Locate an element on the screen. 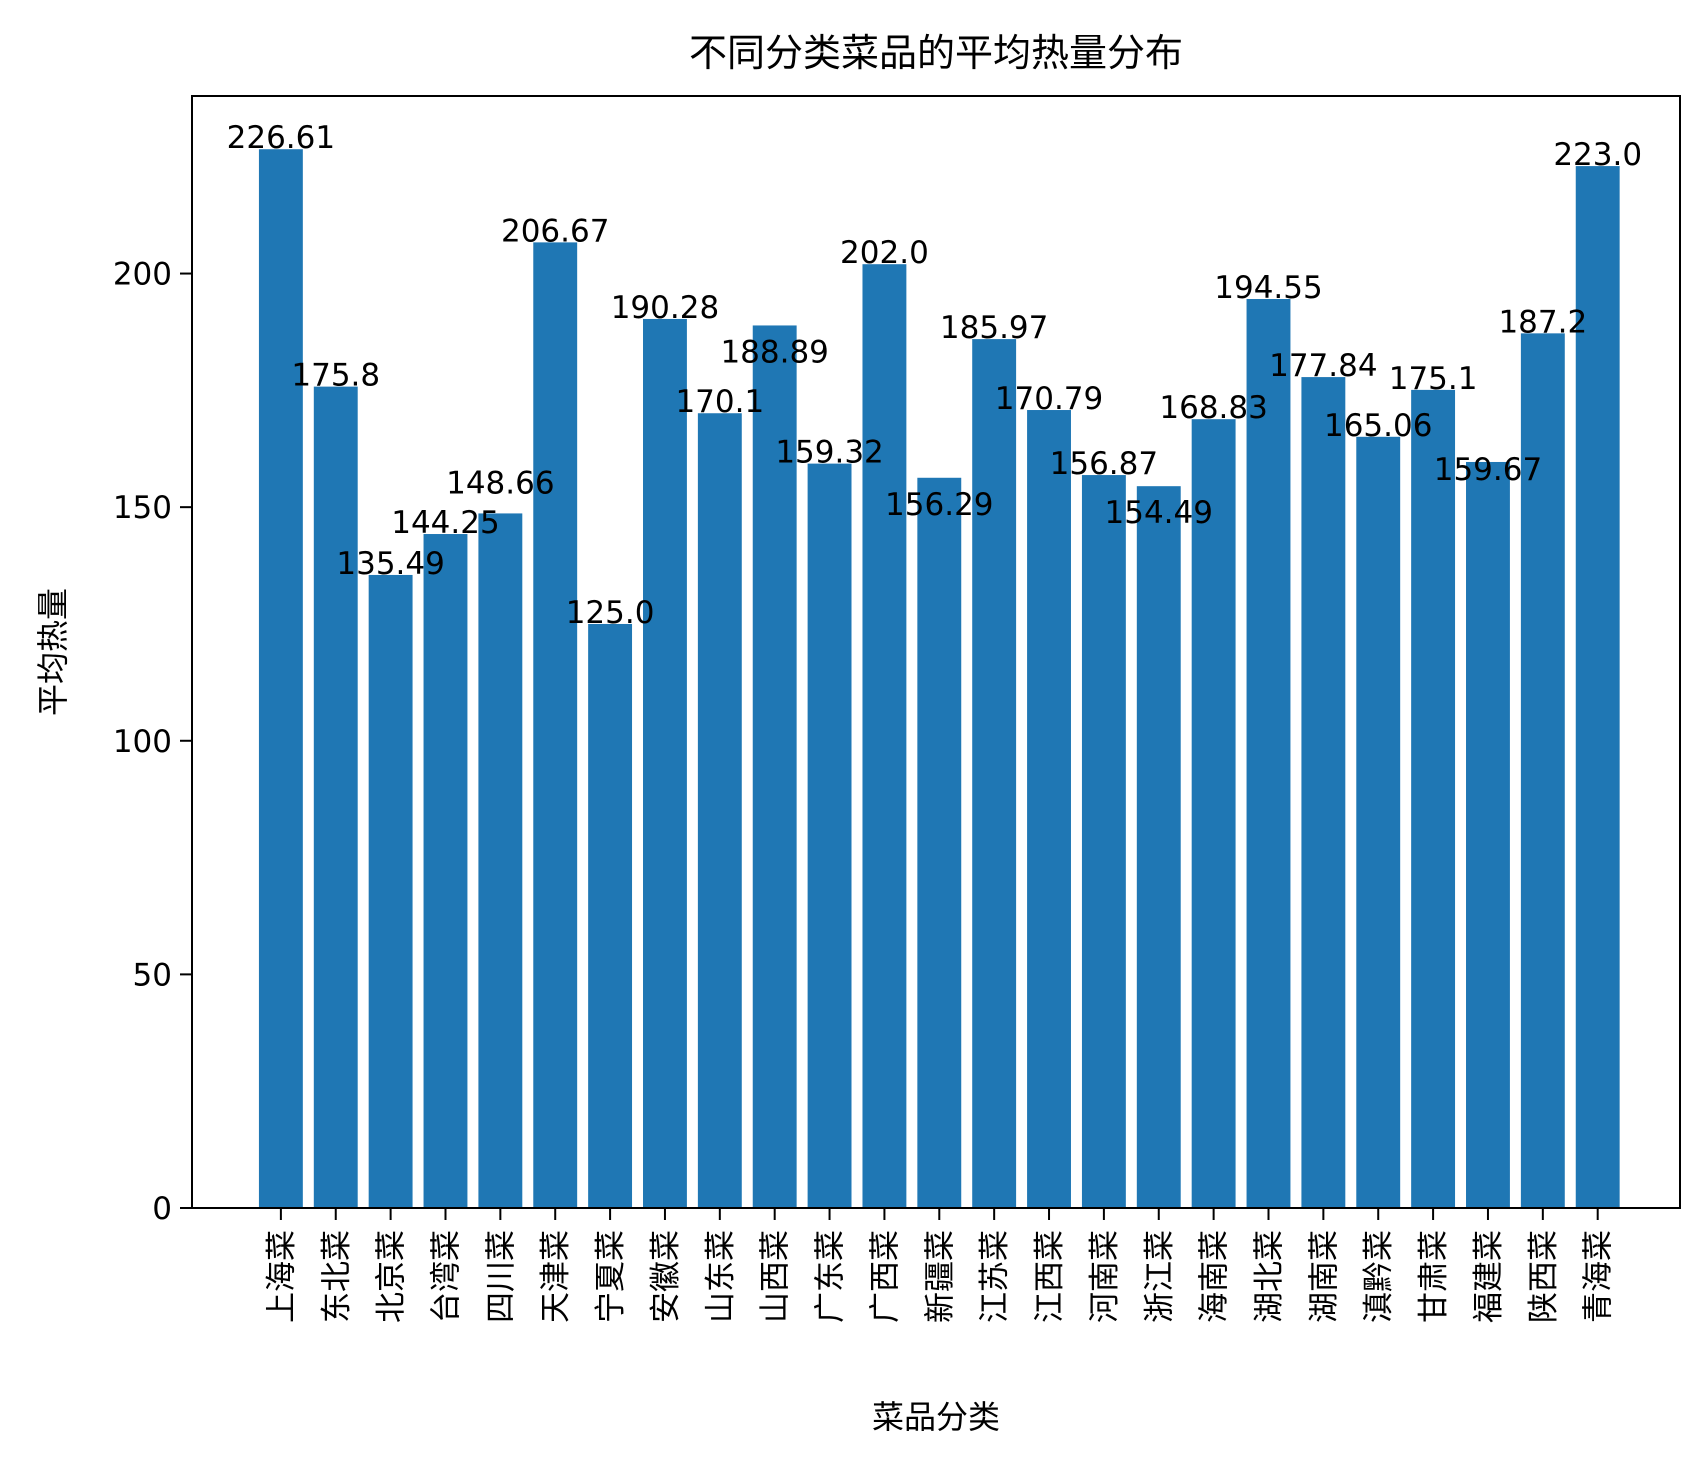 This screenshot has height=1458, width=1708. x-tick-label: 湖南菜 is located at coordinates (1324, 1276).